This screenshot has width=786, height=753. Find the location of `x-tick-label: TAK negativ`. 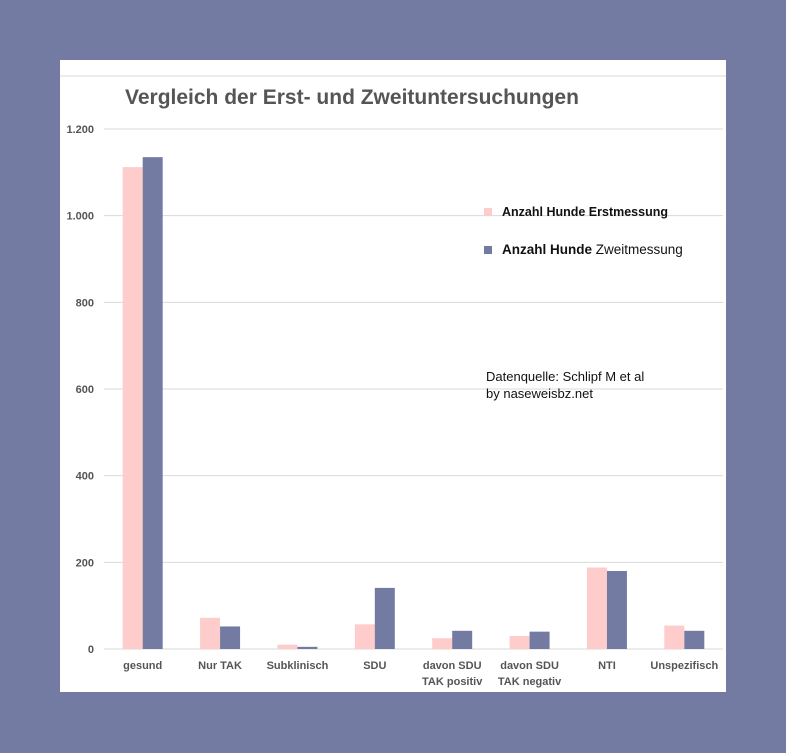

x-tick-label: TAK negativ is located at coordinates (530, 682).